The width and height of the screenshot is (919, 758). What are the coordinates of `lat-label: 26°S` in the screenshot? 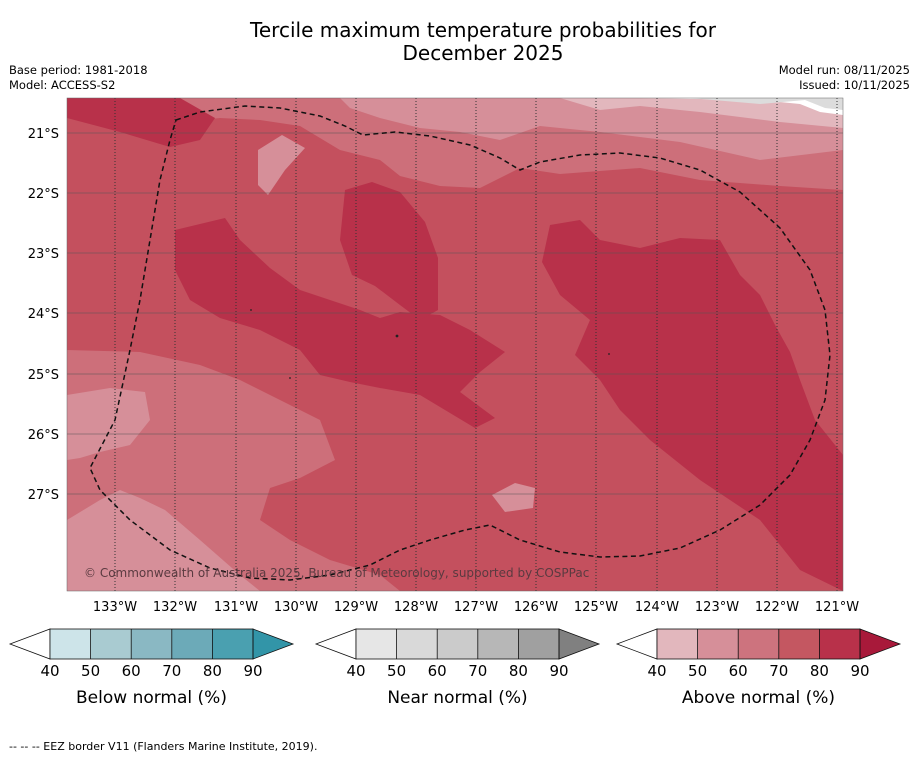 It's located at (43, 435).